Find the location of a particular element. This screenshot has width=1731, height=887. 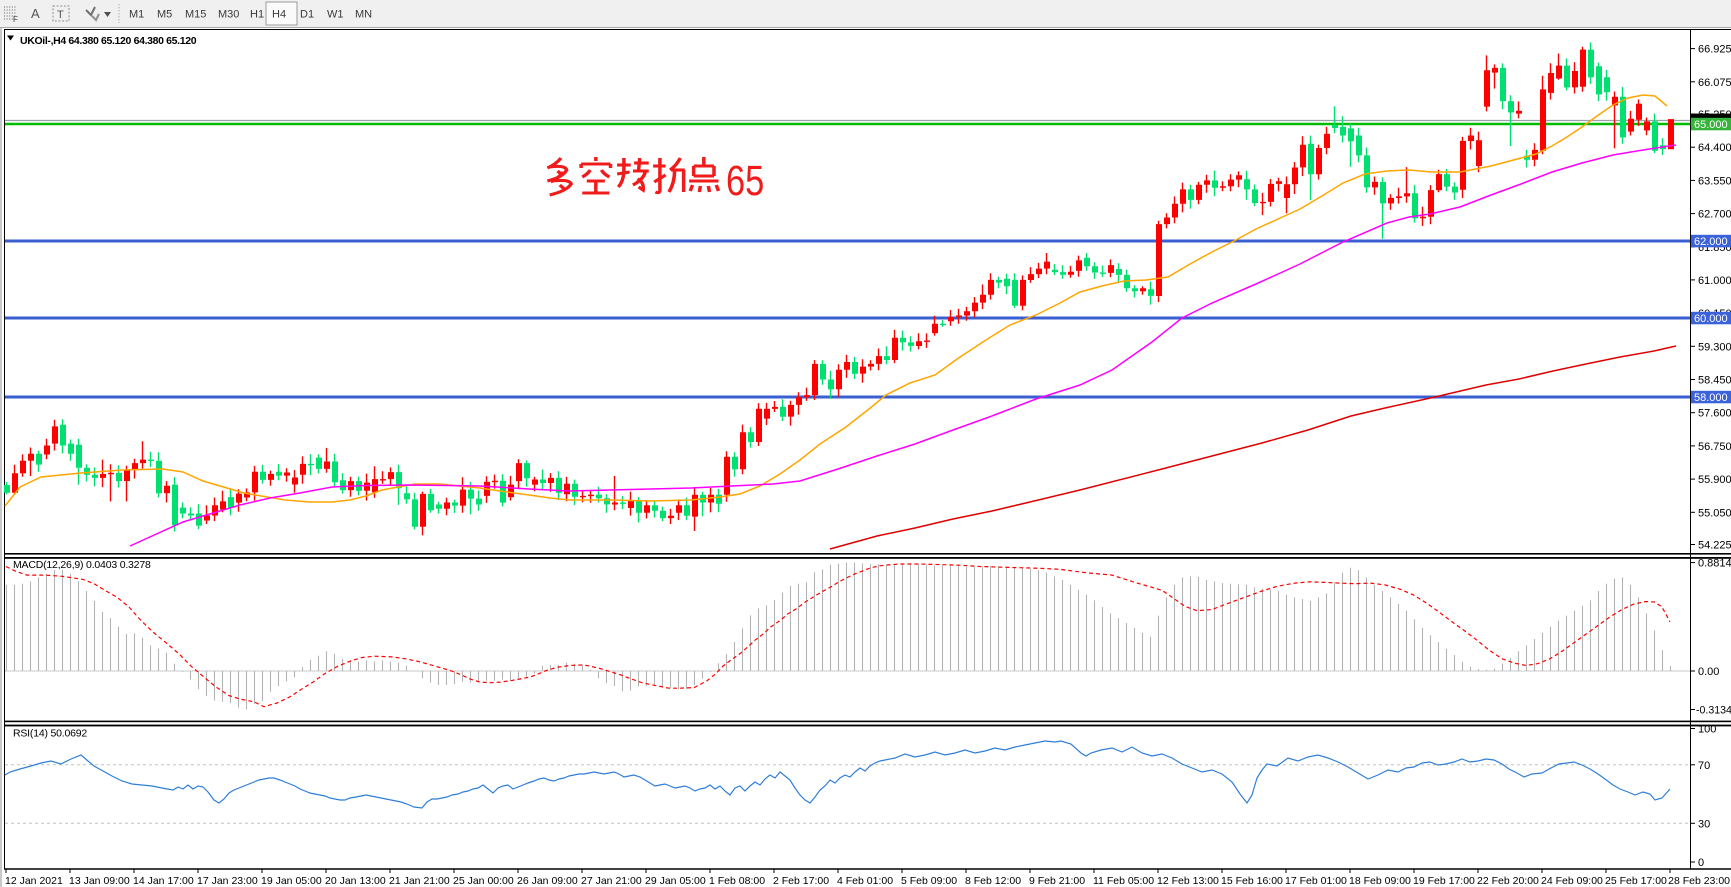

svg-text: 21 Jan 21:00 is located at coordinates (419, 881).